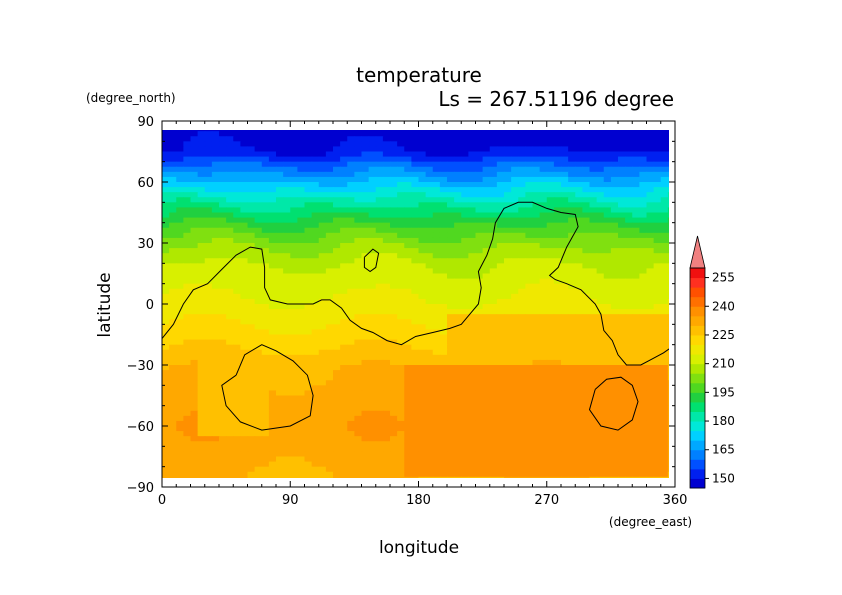 Image resolution: width=842 pixels, height=595 pixels. Describe the element at coordinates (650, 522) in the screenshot. I see `x-units-label: (degree_east)` at that location.